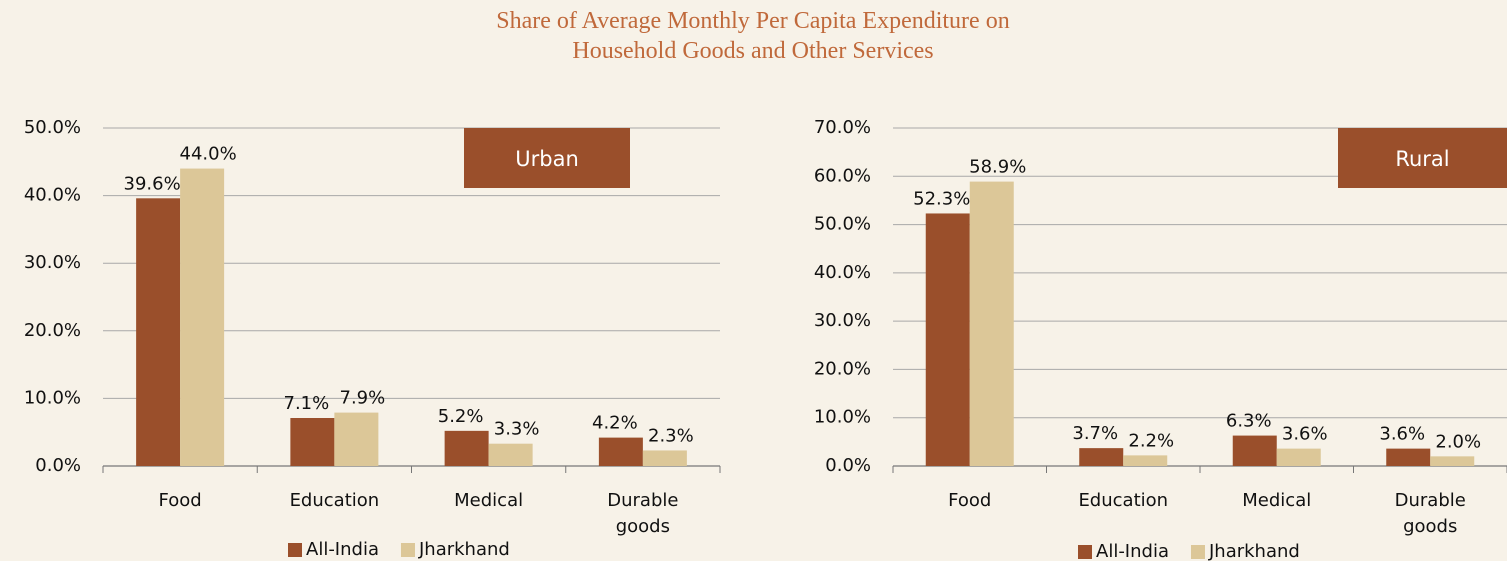 Image resolution: width=1507 pixels, height=561 pixels. Describe the element at coordinates (208, 154) in the screenshot. I see `data-label: 44.0%` at that location.